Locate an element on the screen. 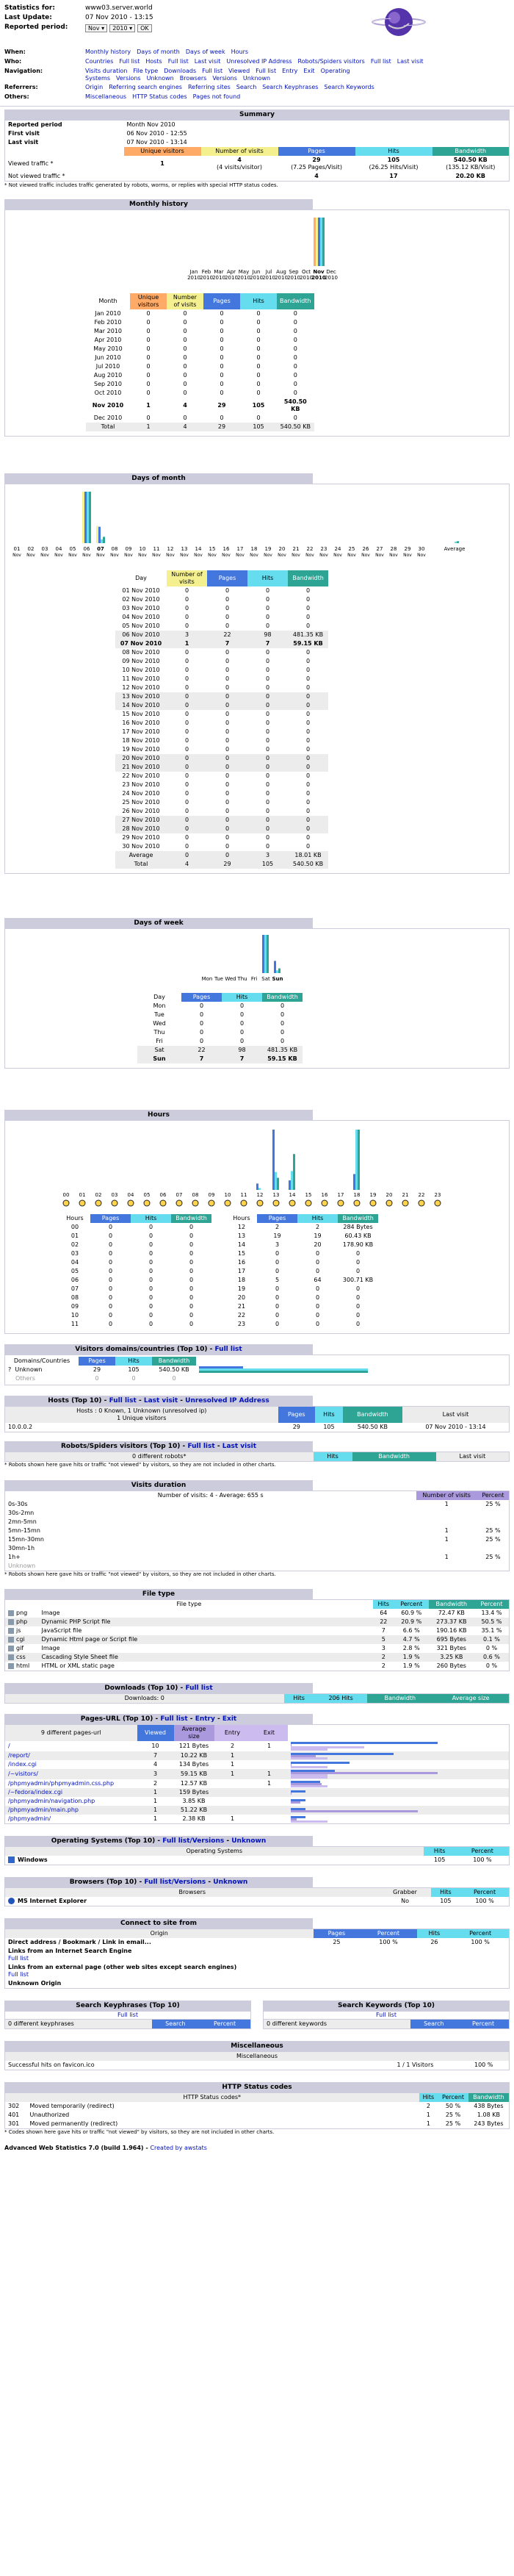  col-header: Hits is located at coordinates (259, 301).